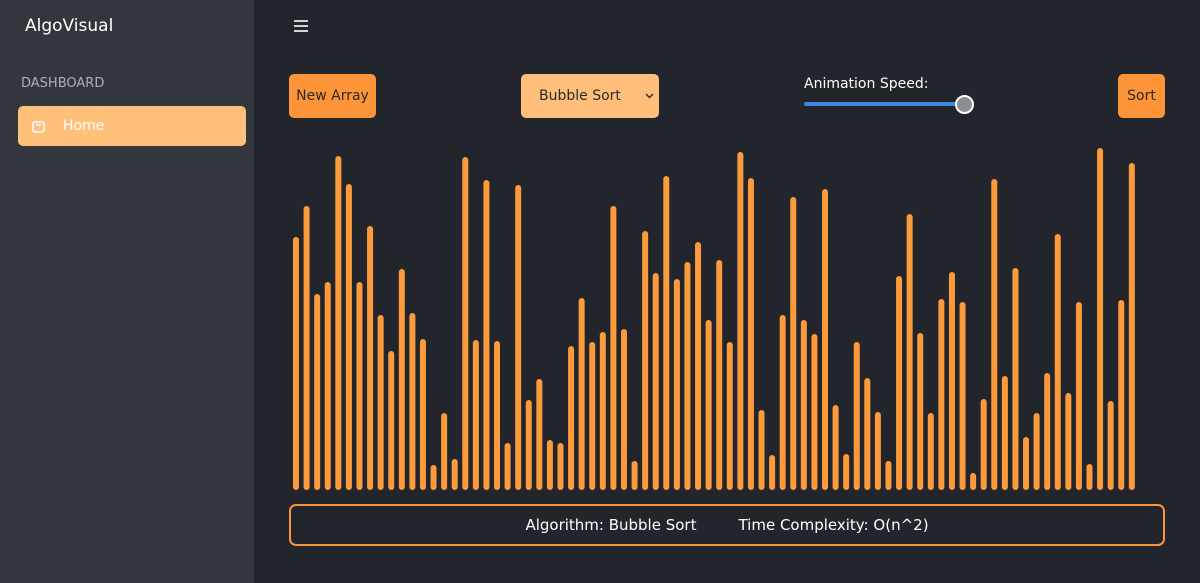 The height and width of the screenshot is (583, 1200). What do you see at coordinates (332, 96) in the screenshot?
I see `new-array-button: New Array` at bounding box center [332, 96].